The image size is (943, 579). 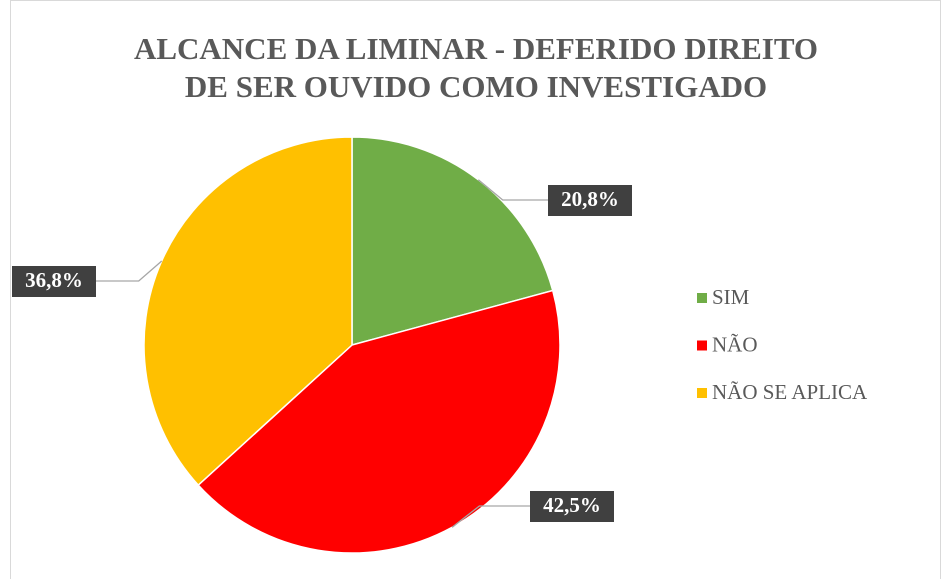 I want to click on data-label: 36,8%, so click(x=54, y=280).